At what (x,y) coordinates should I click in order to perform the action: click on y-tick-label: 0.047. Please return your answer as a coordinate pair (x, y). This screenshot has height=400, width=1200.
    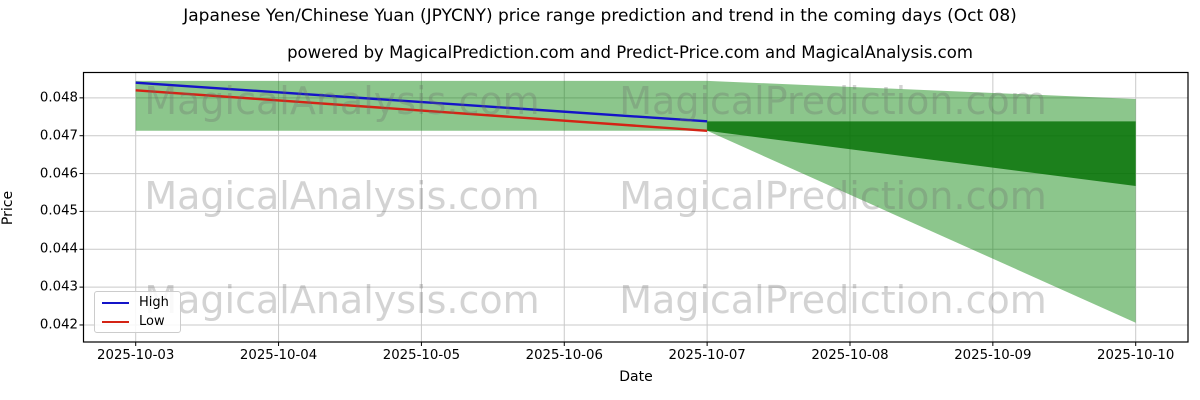
    Looking at the image, I should click on (58, 136).